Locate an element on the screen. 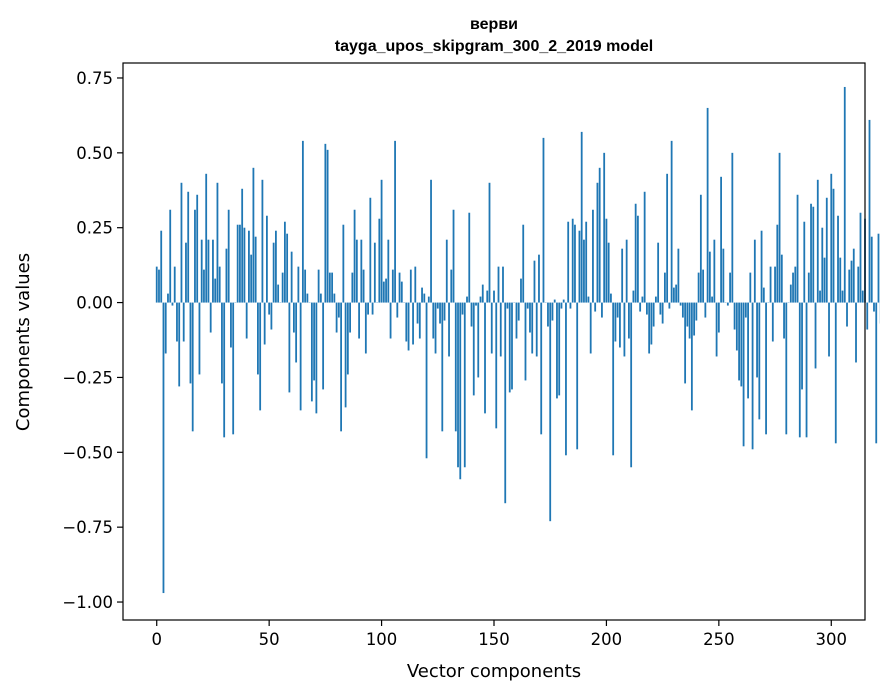 The width and height of the screenshot is (880, 696). y-tick-label-3: −0.25 is located at coordinates (87, 377).